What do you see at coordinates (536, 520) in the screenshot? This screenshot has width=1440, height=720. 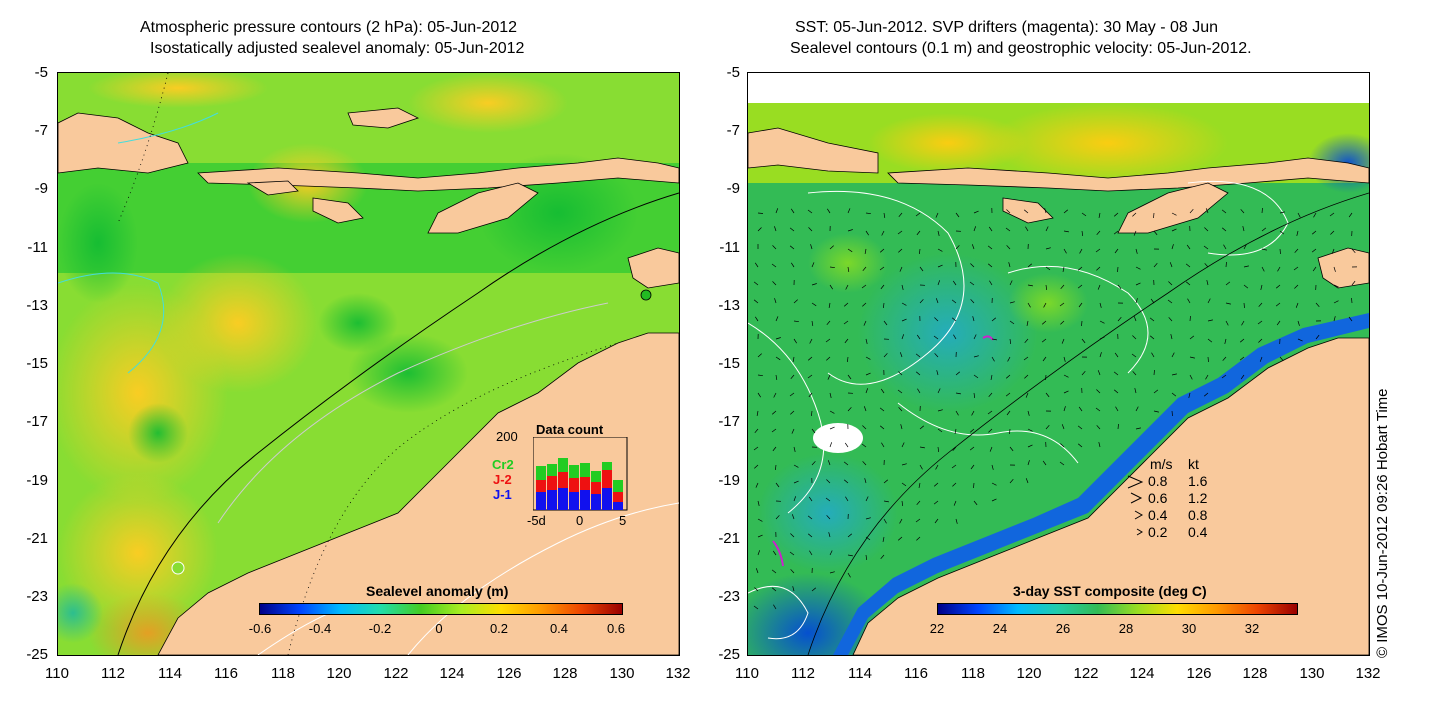 I see `data-count-xtick-1: -5d` at bounding box center [536, 520].